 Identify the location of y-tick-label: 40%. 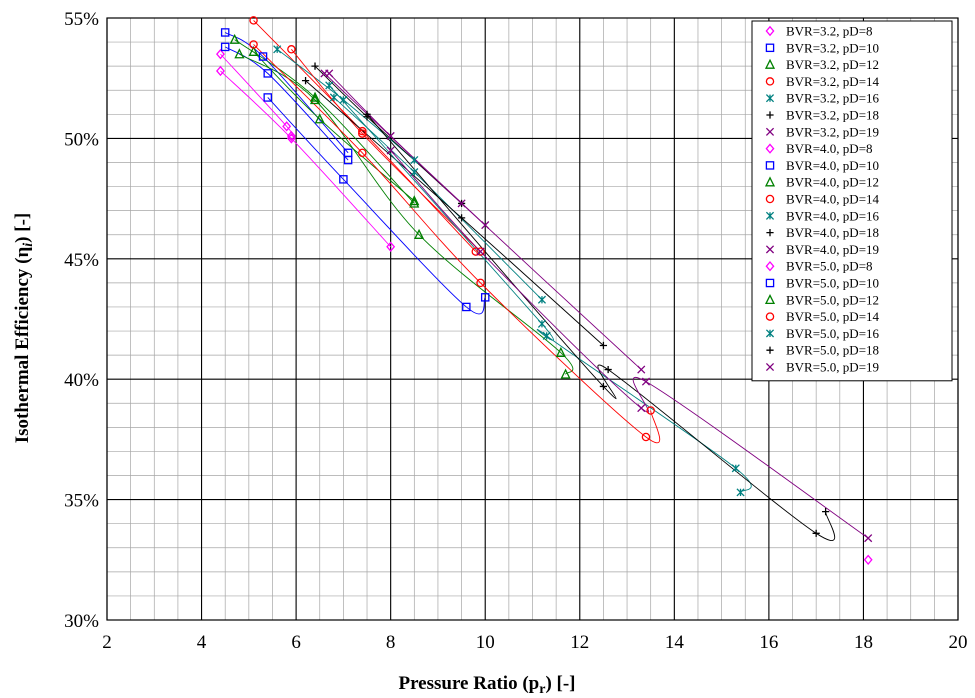
(81, 380).